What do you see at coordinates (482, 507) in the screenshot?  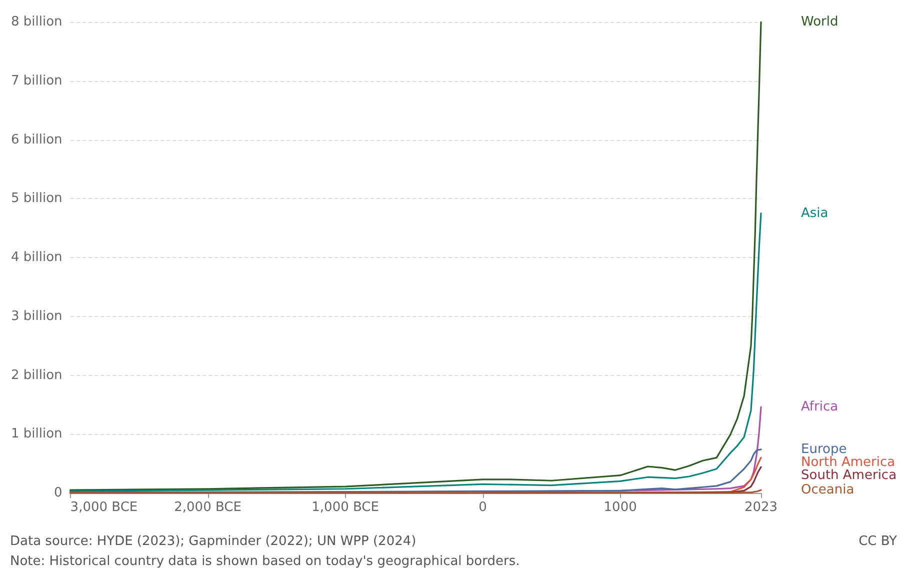 I see `x-tick-label: 0` at bounding box center [482, 507].